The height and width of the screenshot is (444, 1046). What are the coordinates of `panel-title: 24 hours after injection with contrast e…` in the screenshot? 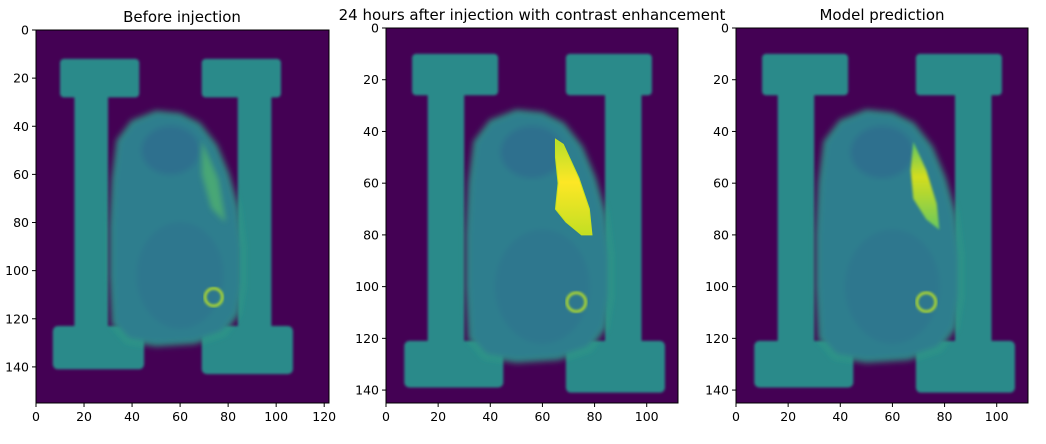 It's located at (532, 15).